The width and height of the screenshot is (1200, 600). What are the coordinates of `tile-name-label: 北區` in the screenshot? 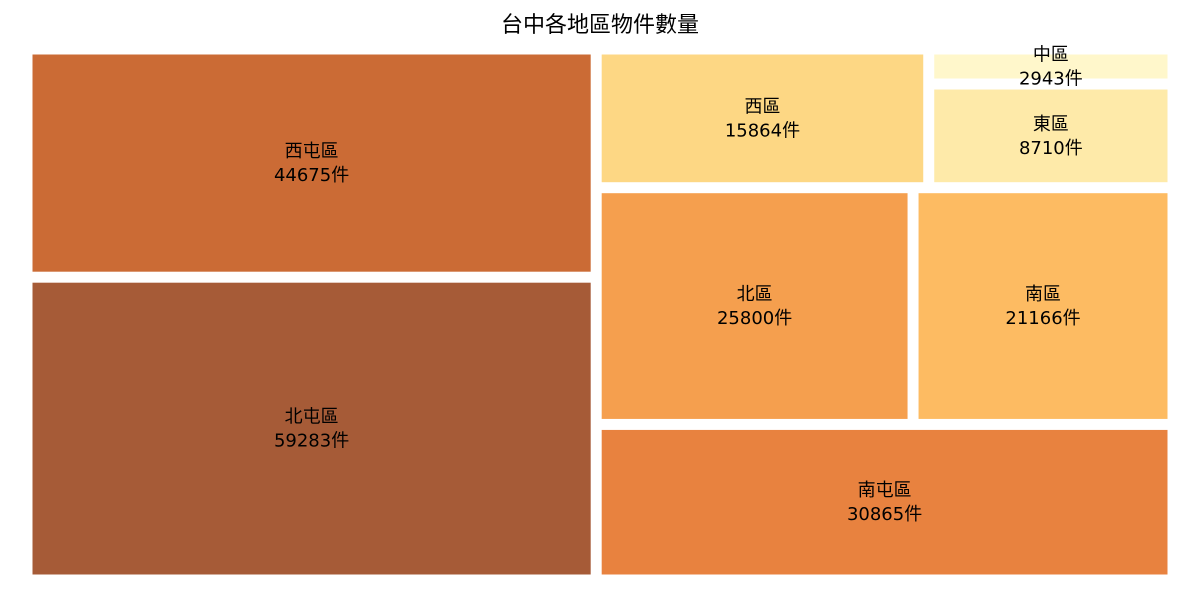 It's located at (755, 294).